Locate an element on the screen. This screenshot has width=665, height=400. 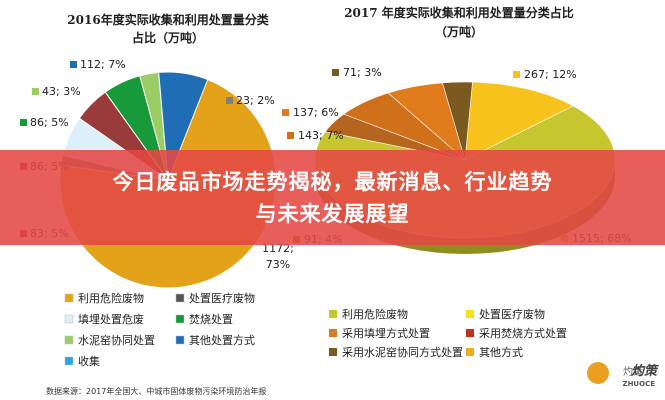
left-chart-title-line2: 占比（万吨） is located at coordinates (168, 37).